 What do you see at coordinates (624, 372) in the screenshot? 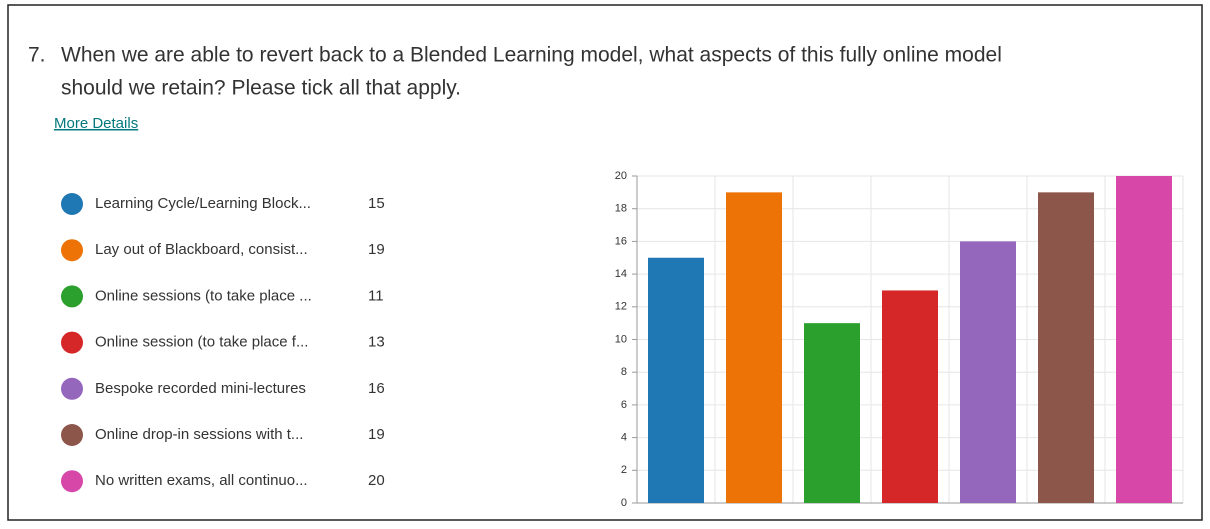
I see `y-tick-label: 8` at bounding box center [624, 372].